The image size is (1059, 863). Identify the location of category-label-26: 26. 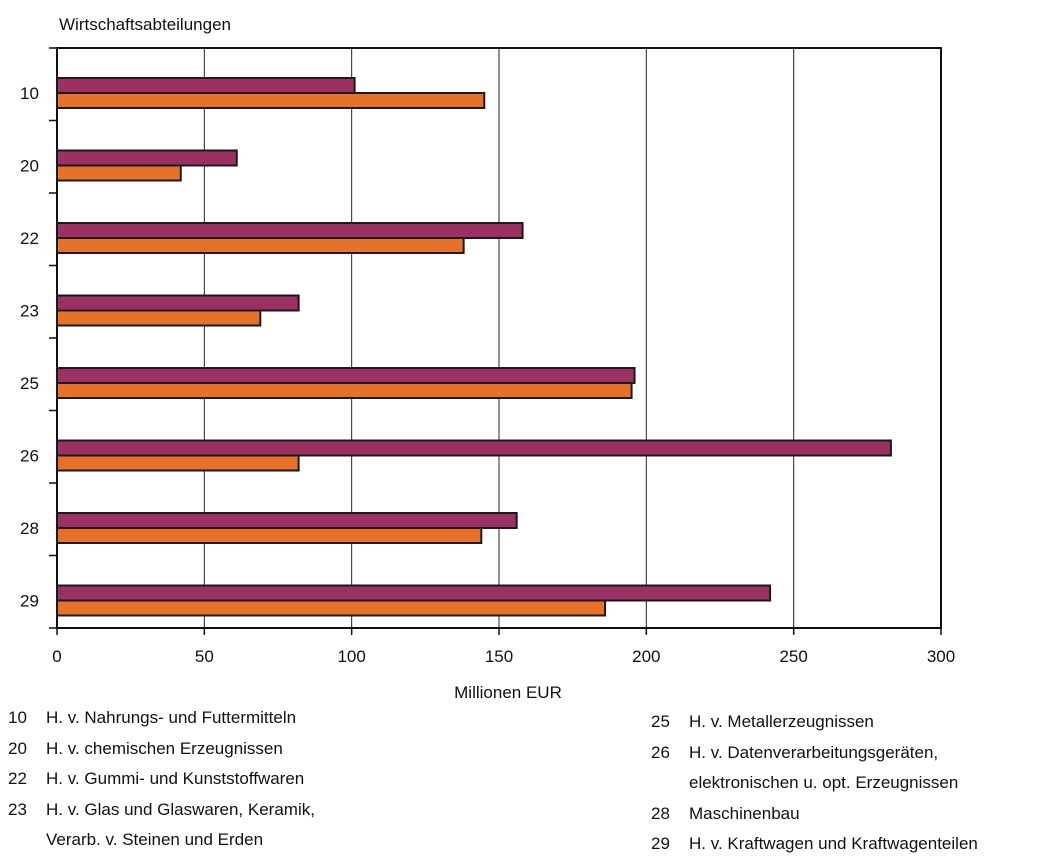
(29, 456).